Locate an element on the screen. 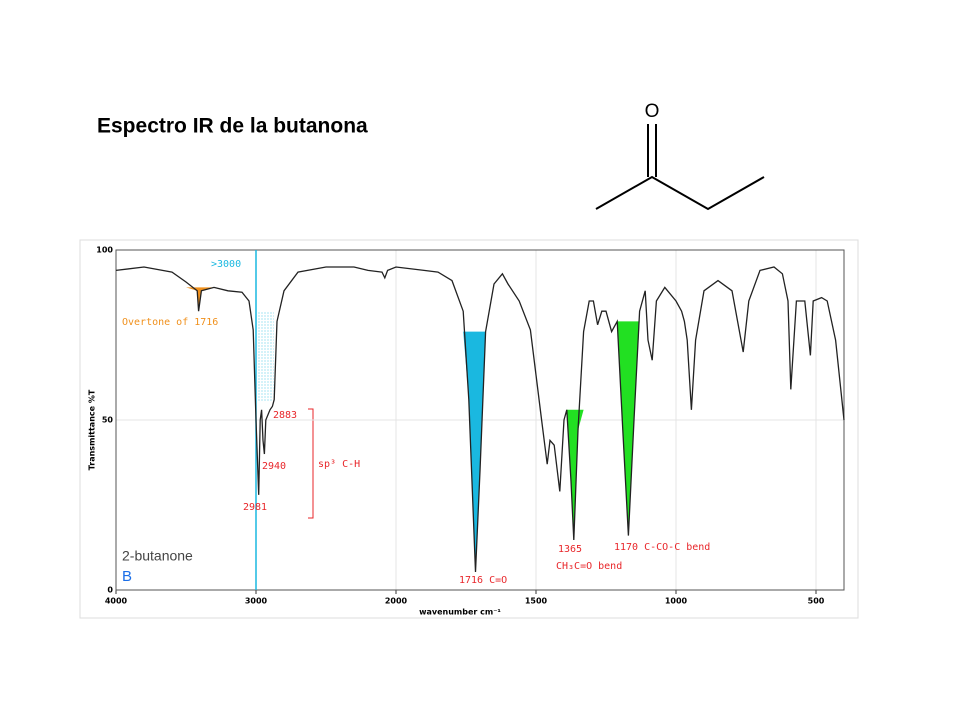  annotation: 1365 is located at coordinates (570, 549).